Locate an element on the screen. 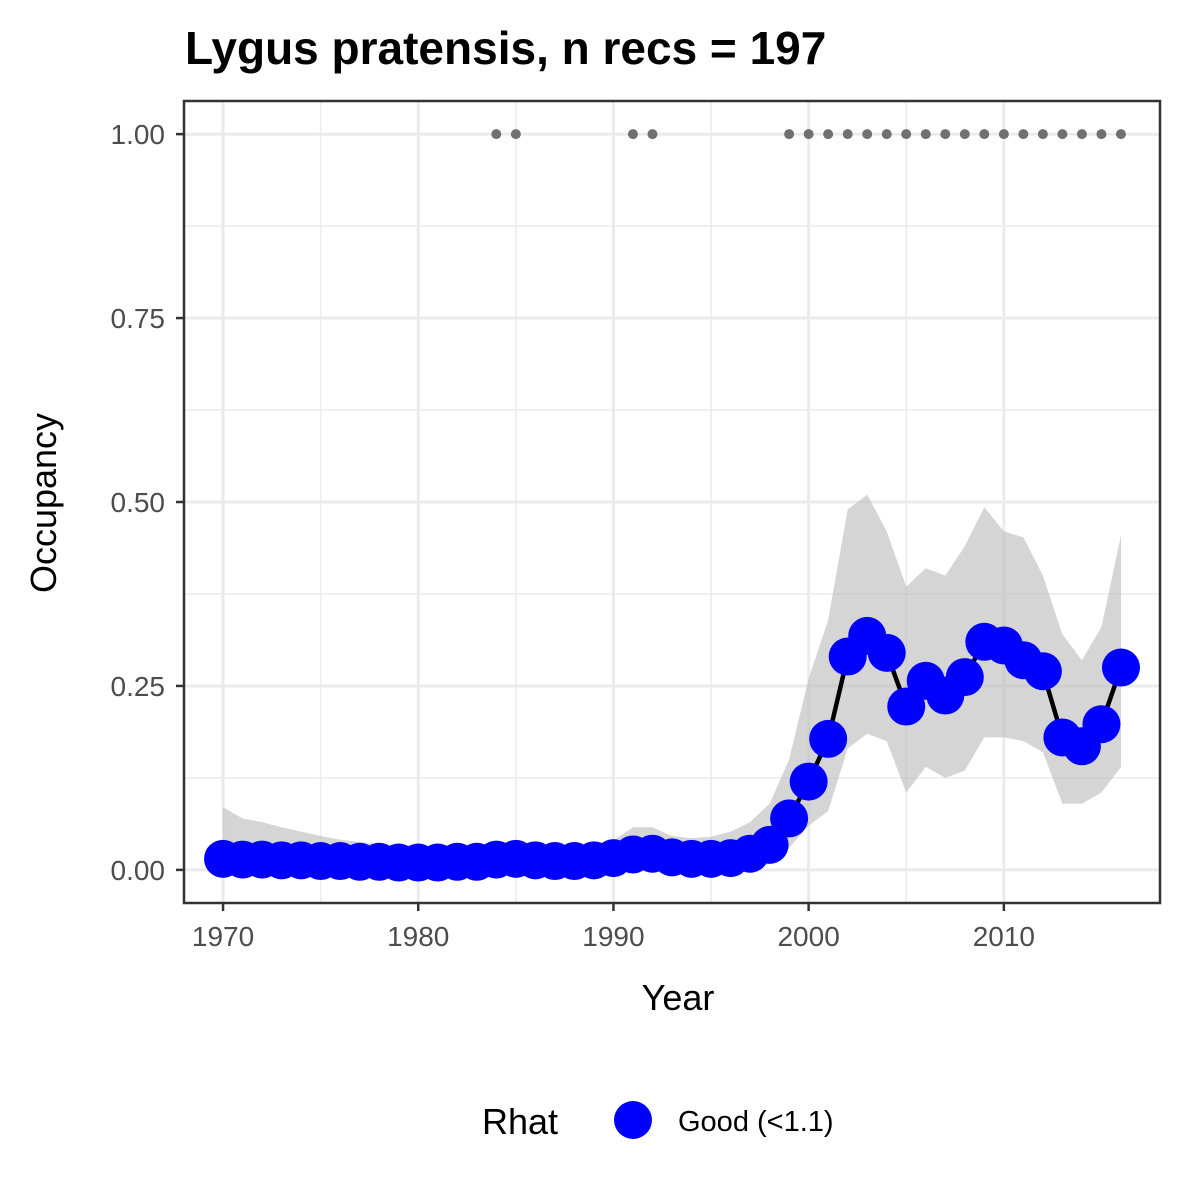 Image resolution: width=1200 pixels, height=1200 pixels. x-tick-label: 2010 is located at coordinates (1004, 936).